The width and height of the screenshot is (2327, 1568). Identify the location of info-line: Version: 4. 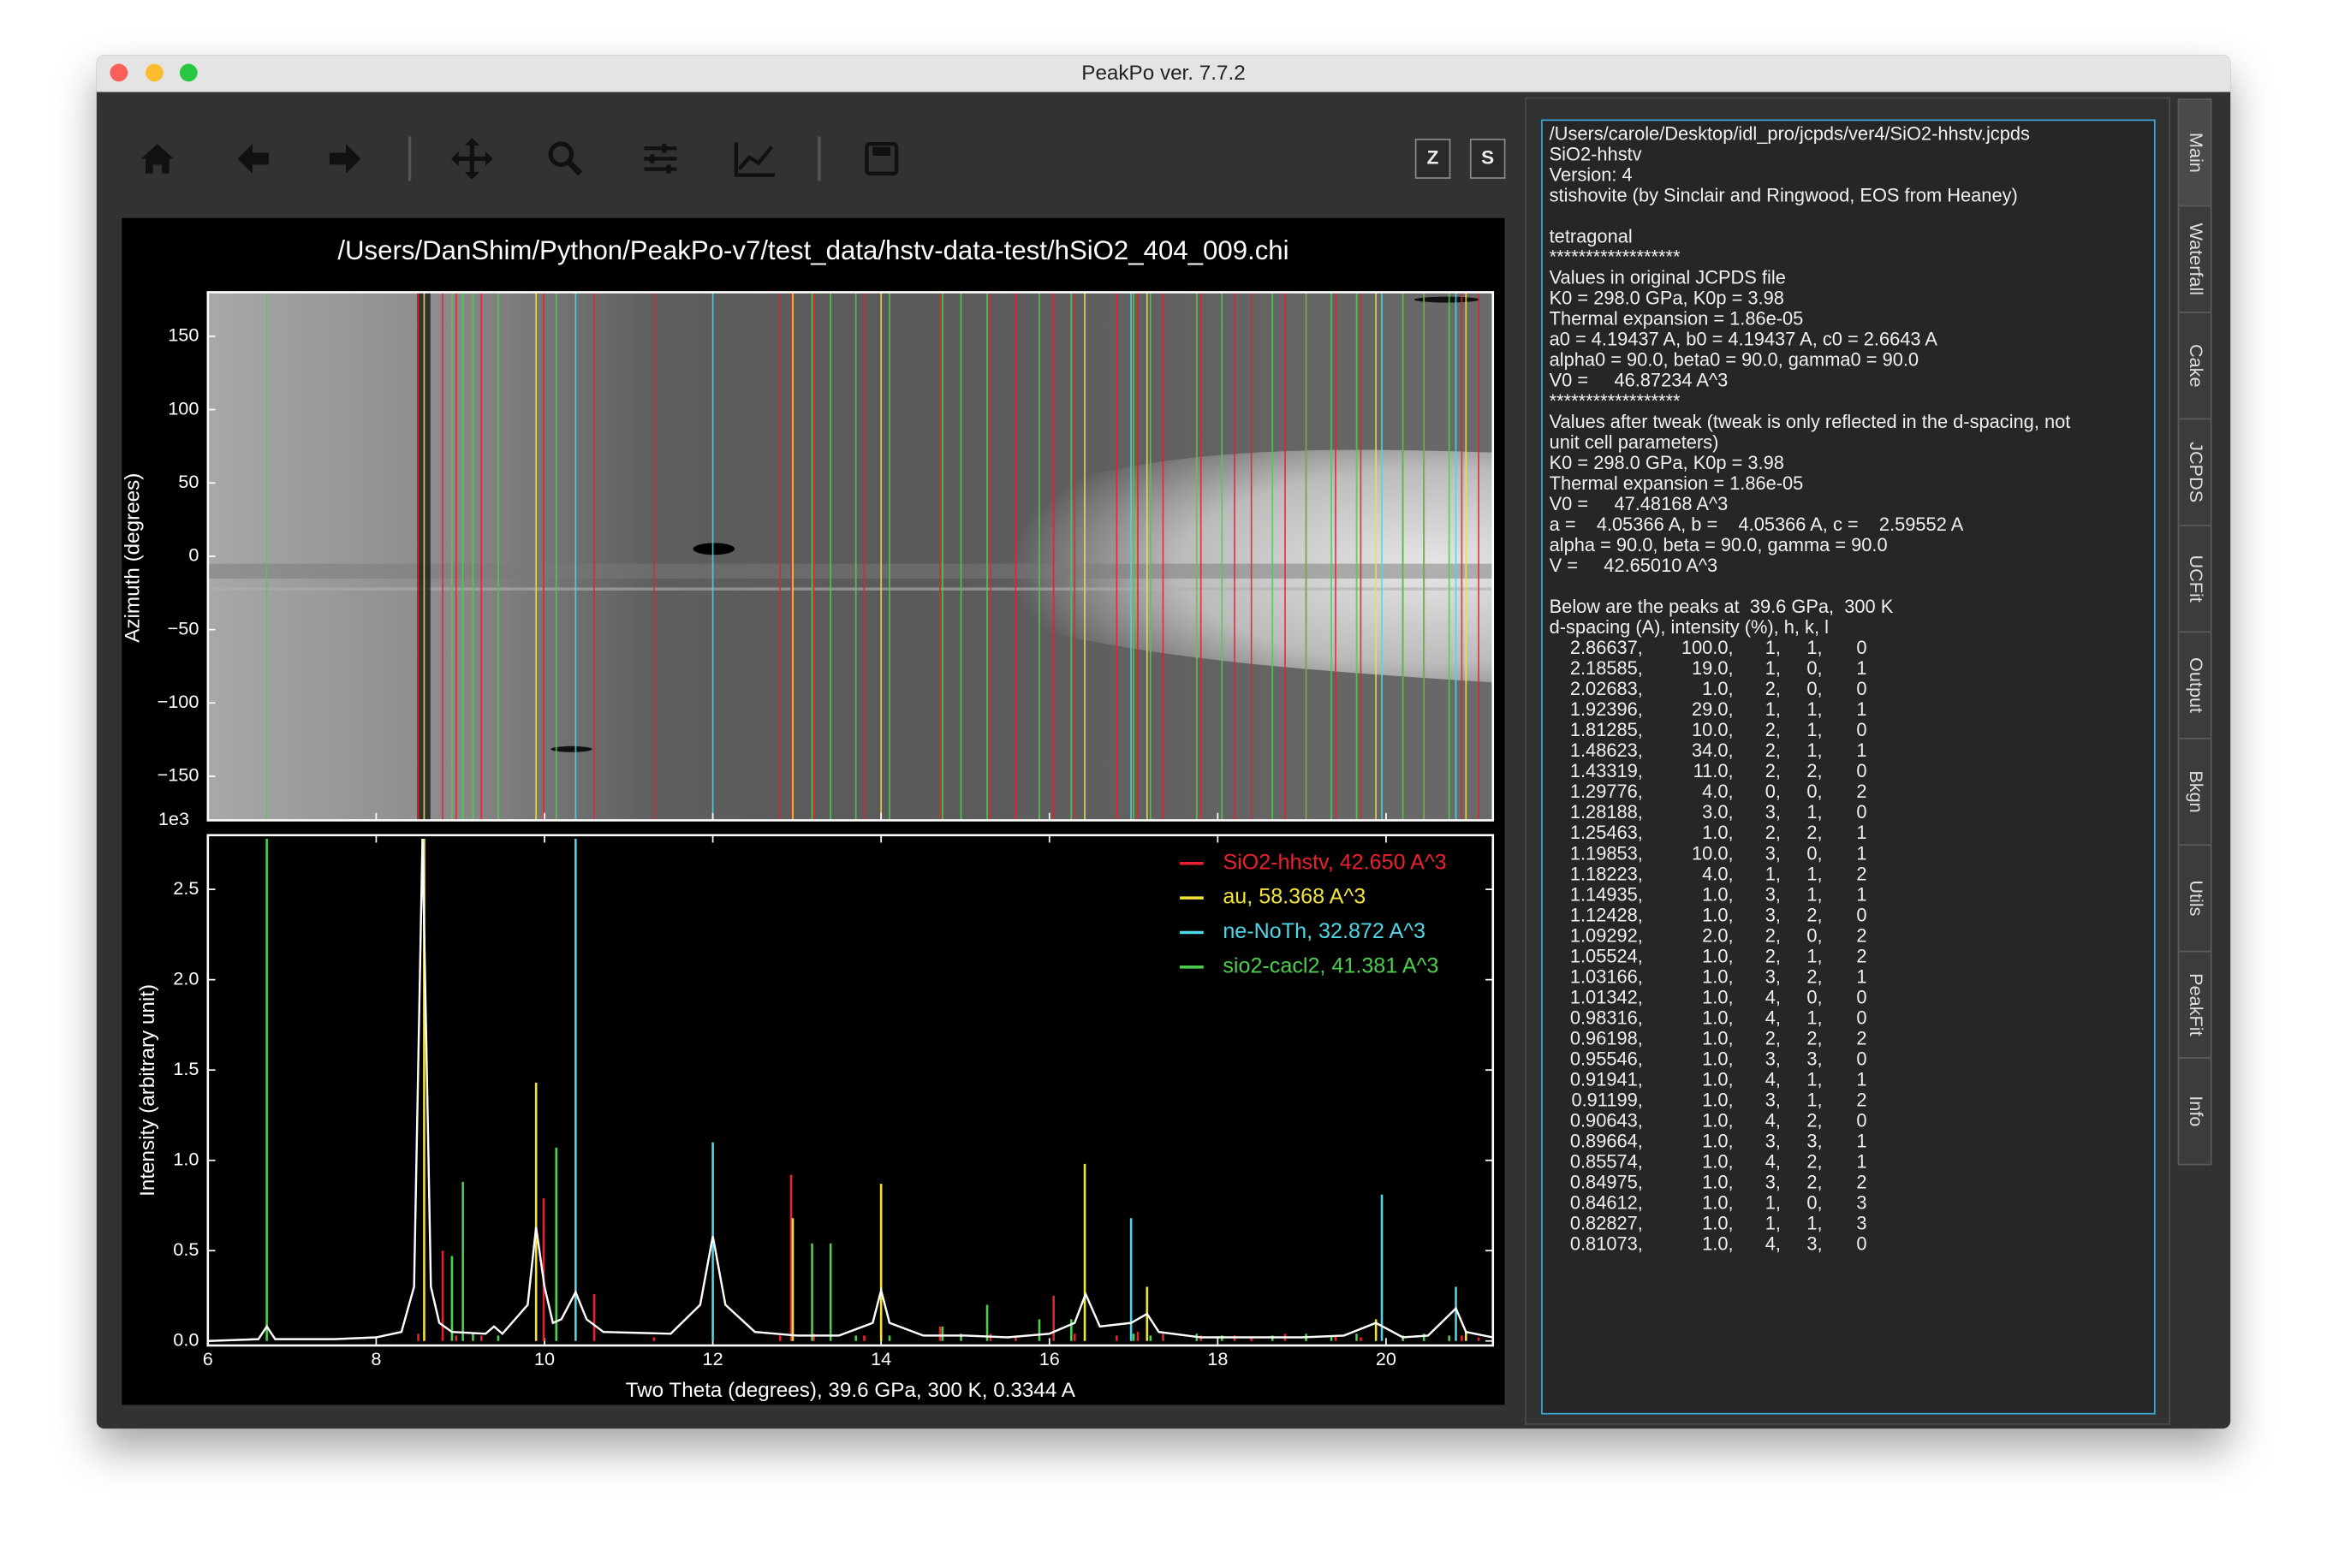
(1591, 175).